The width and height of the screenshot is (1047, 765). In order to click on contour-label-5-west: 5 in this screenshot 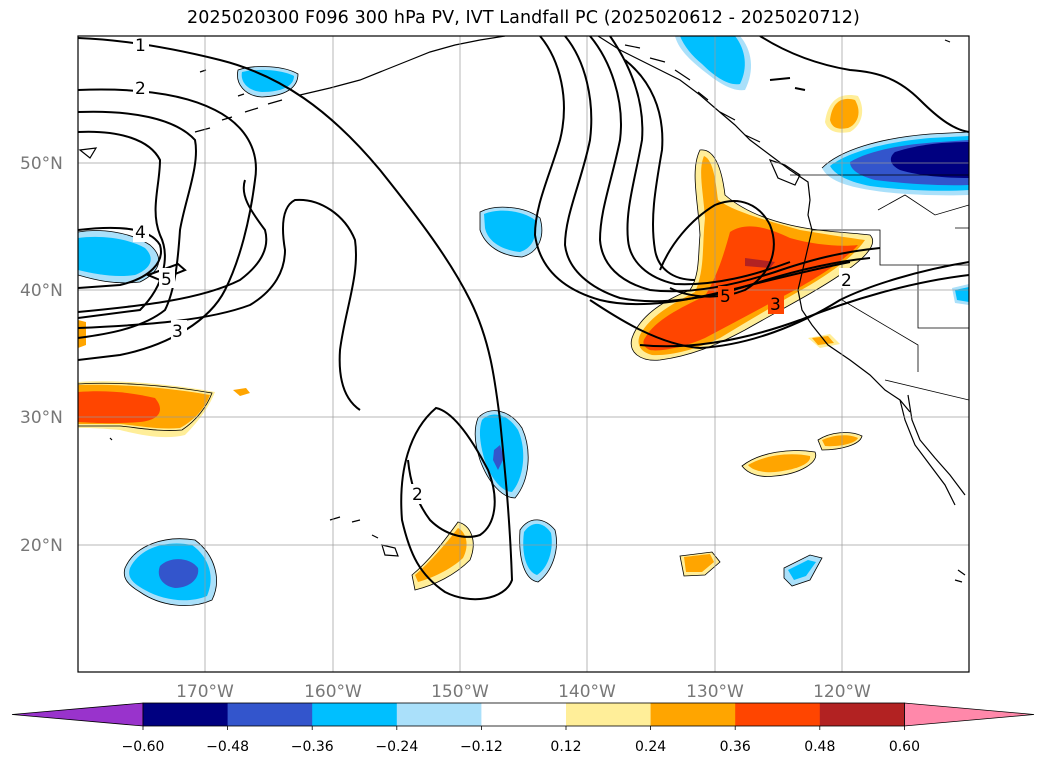, I will do `click(166, 280)`.